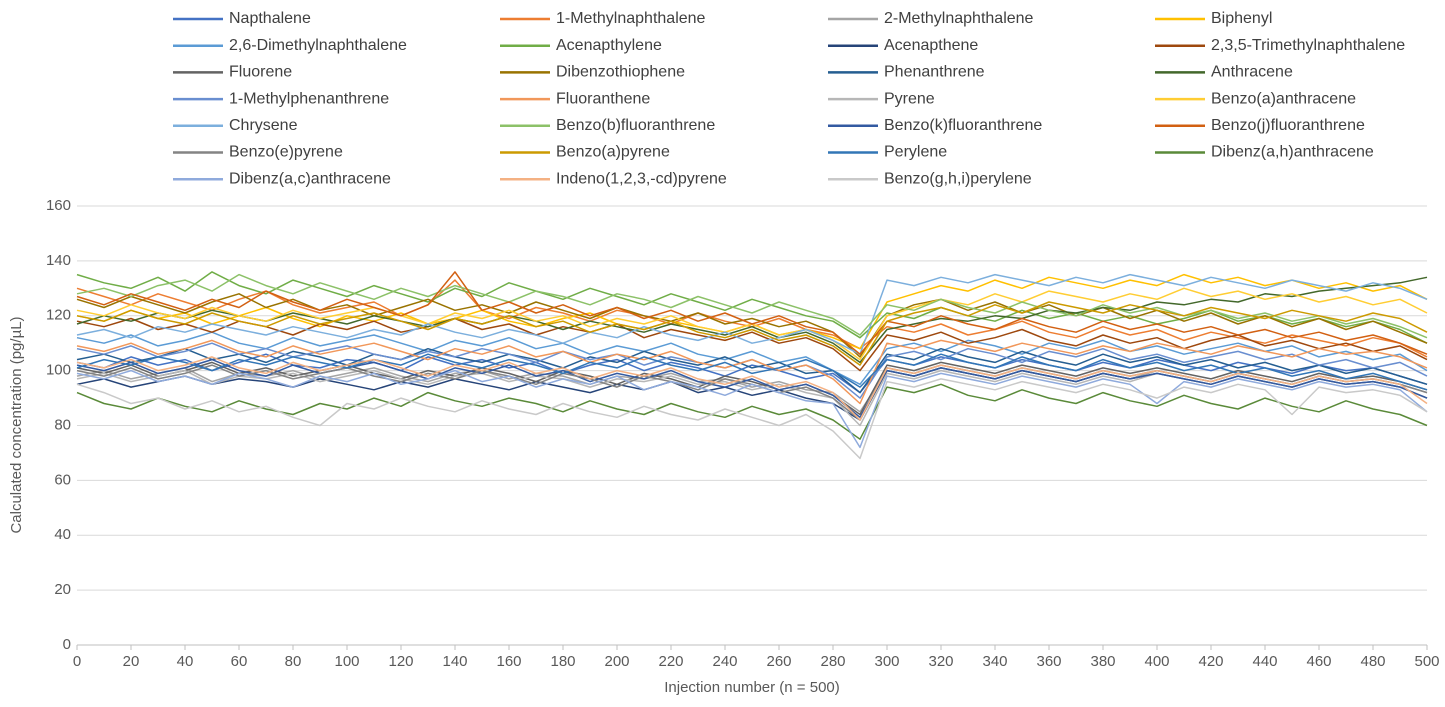  I want to click on legend-label: Benzo(g,h,i)perylene, so click(958, 178).